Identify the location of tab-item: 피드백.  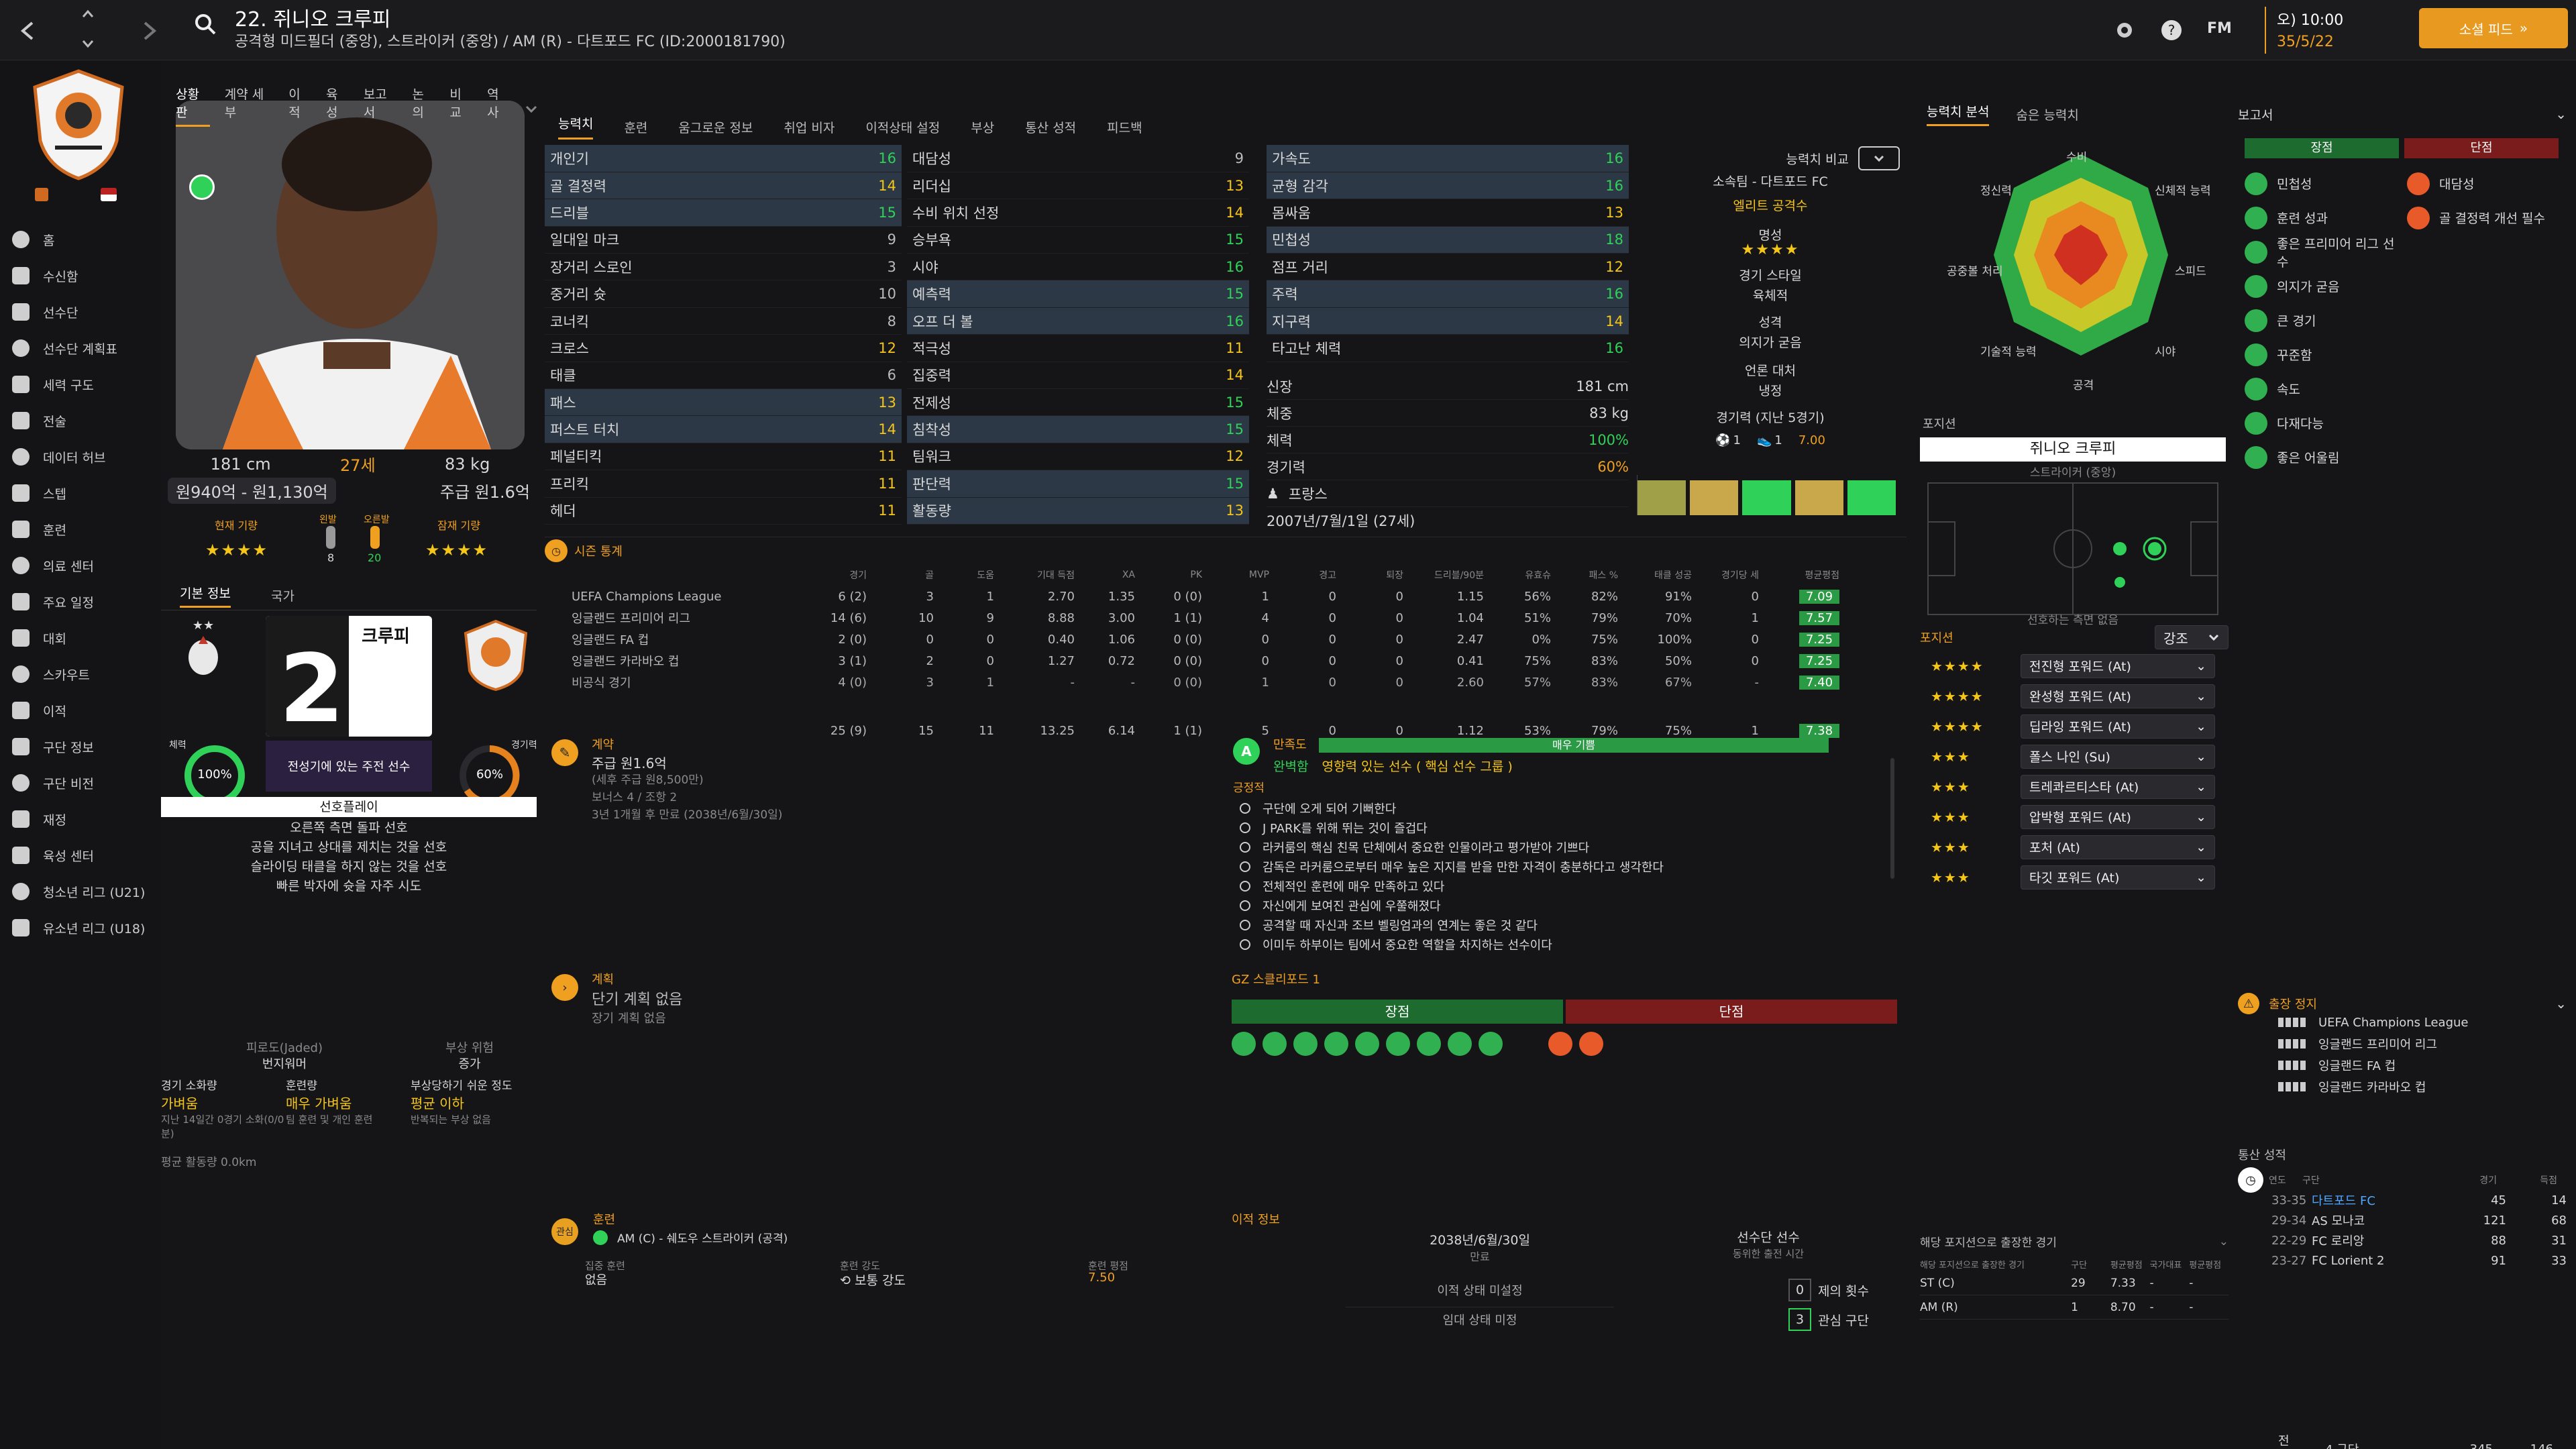
(1124, 128).